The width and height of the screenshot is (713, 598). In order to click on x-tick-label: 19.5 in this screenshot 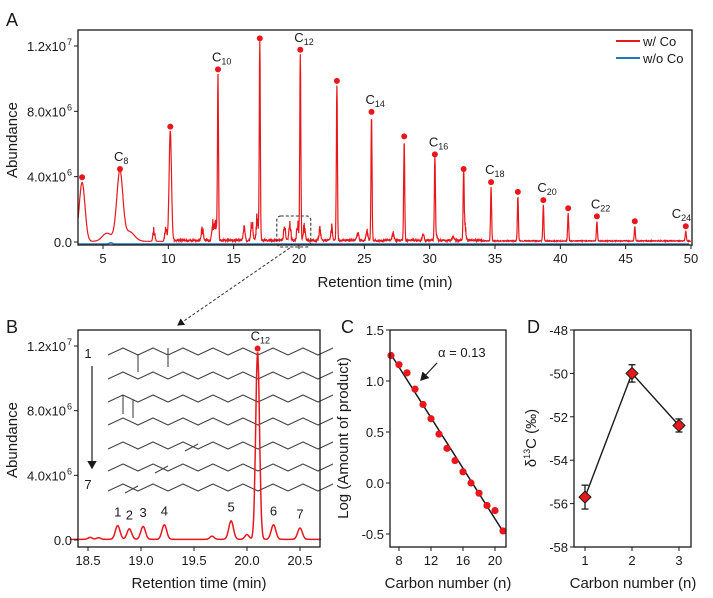, I will do `click(193, 560)`.